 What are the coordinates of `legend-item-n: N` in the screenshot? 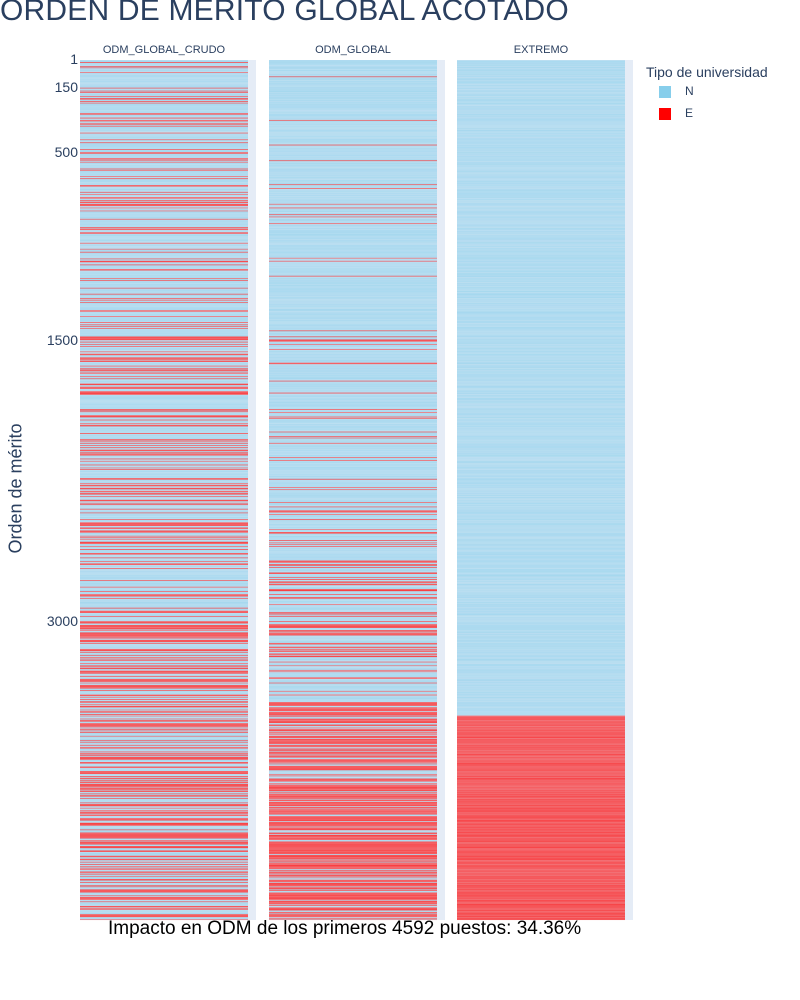 It's located at (707, 92).